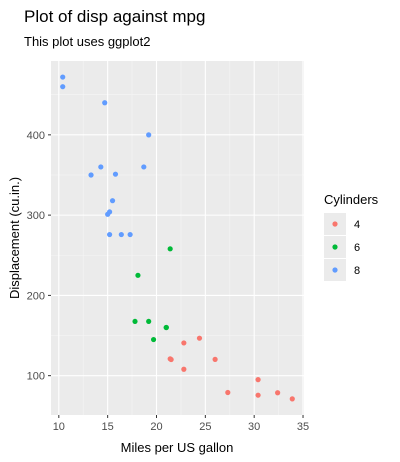  Describe the element at coordinates (36, 296) in the screenshot. I see `y-tick-label: 200` at that location.